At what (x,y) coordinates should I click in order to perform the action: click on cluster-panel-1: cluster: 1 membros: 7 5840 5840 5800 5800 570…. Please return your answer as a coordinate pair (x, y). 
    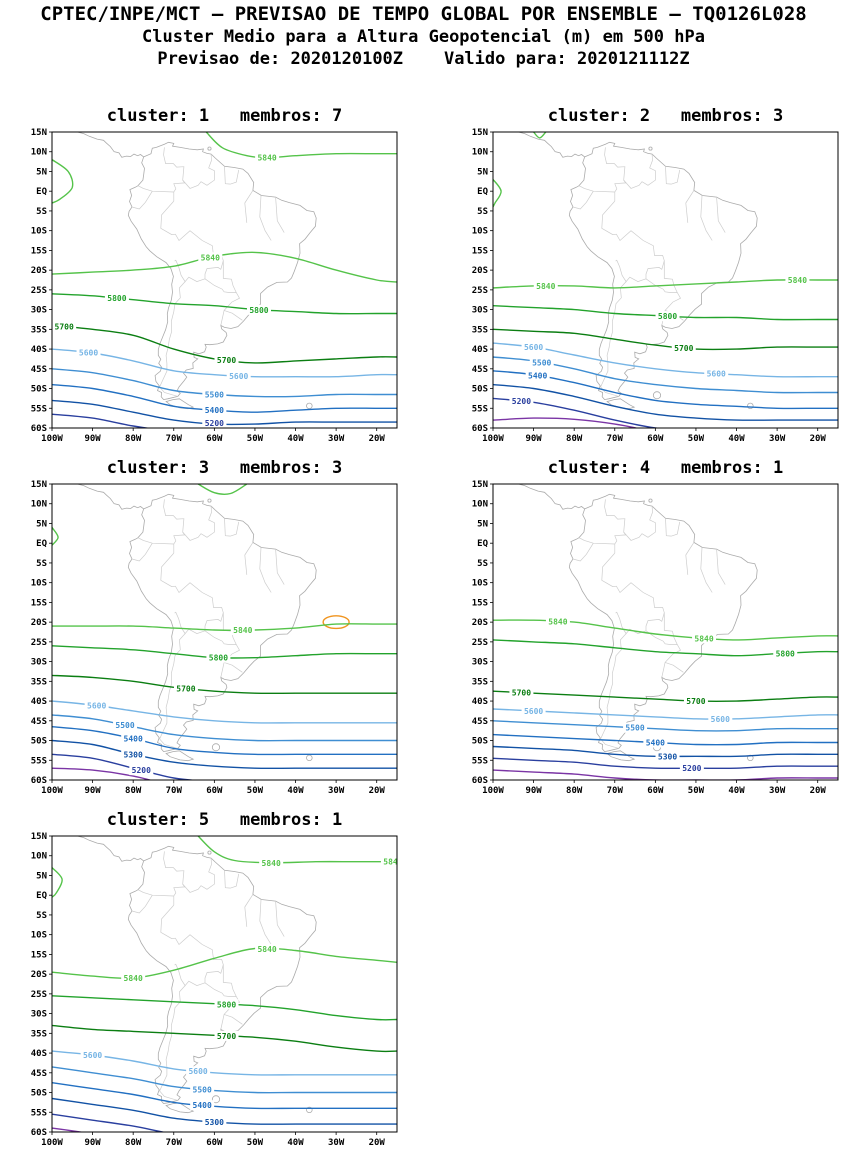
    Looking at the image, I should click on (211, 278).